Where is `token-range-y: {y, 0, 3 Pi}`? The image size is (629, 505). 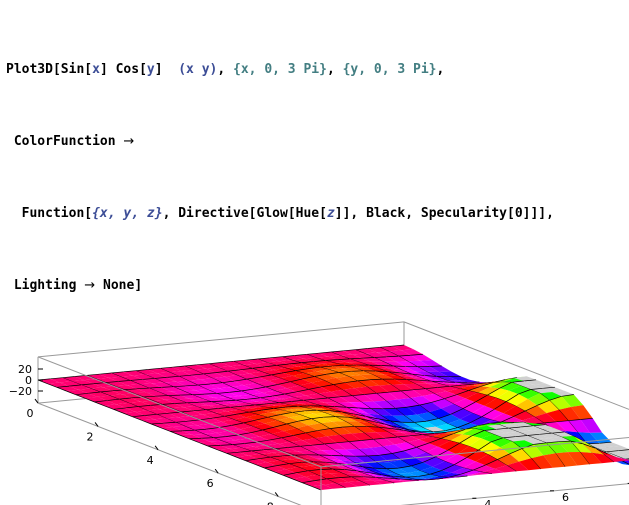
token-range-y: {y, 0, 3 Pi} is located at coordinates (389, 69).